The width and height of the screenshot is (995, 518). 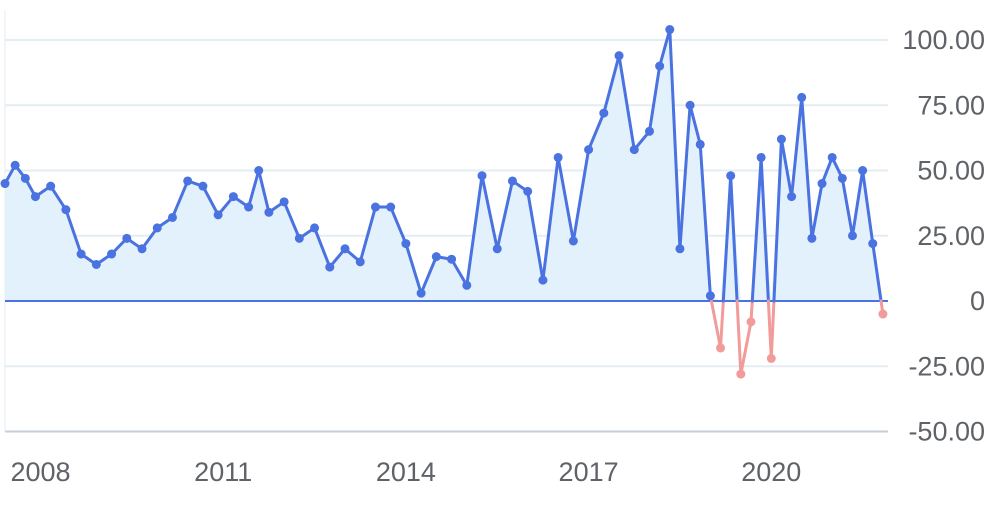 What do you see at coordinates (946, 432) in the screenshot?
I see `y-tick-label: -50.00` at bounding box center [946, 432].